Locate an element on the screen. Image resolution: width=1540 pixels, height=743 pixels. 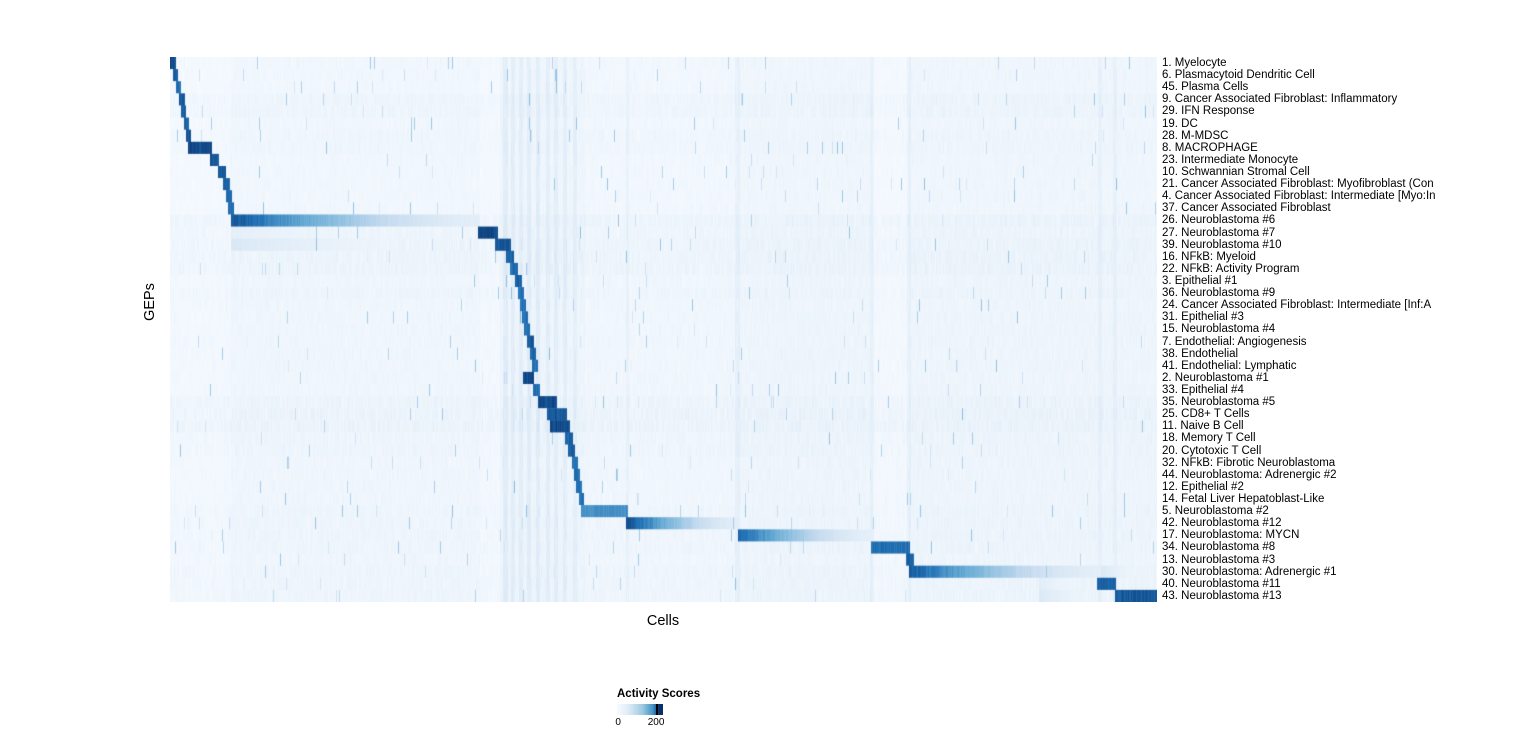
row-label: 5. Neuroblastoma #2 is located at coordinates (1215, 511).